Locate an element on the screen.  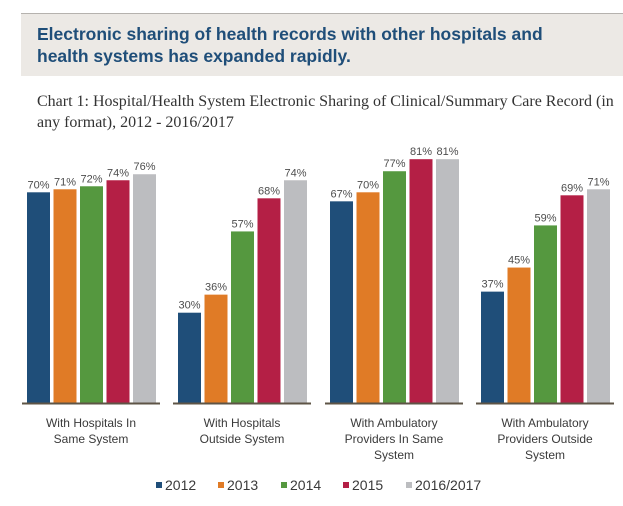
legend-label: 2015 is located at coordinates (367, 485).